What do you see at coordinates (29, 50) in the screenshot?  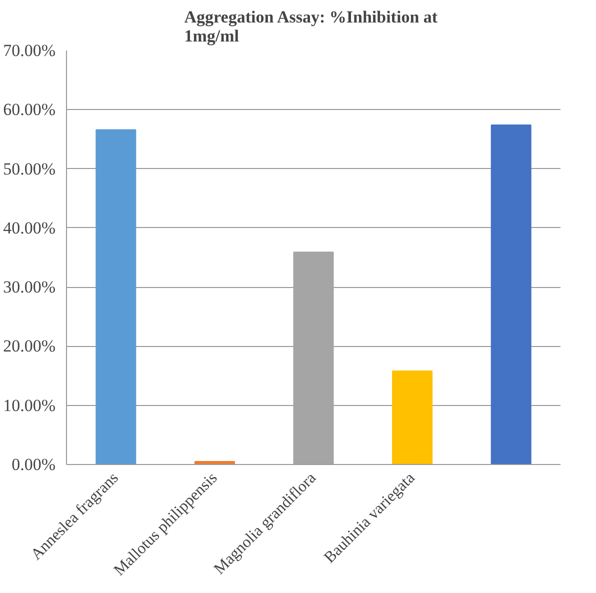 I see `y-tick-label: 70.00%` at bounding box center [29, 50].